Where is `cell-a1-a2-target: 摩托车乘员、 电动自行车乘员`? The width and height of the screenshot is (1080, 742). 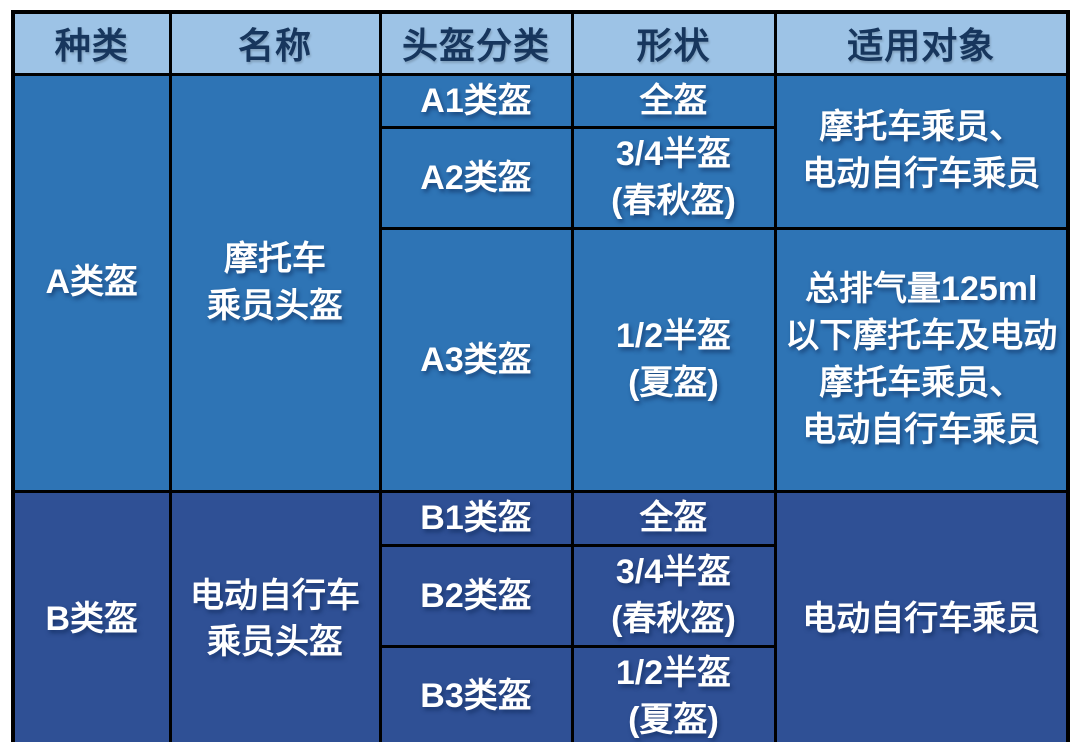
cell-a1-a2-target: 摩托车乘员、 电动自行车乘员 is located at coordinates (921, 151).